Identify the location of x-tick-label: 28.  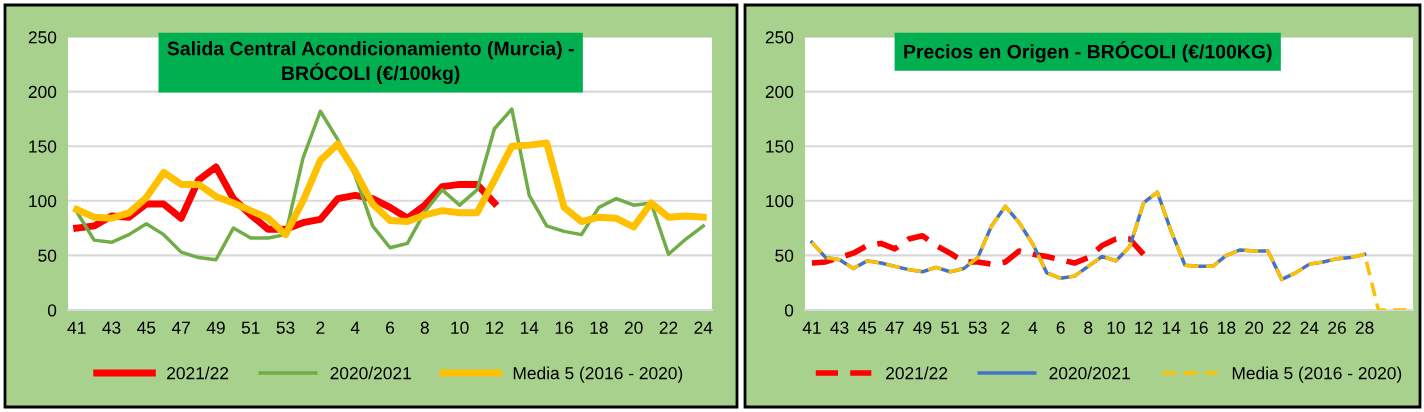
(1364, 327).